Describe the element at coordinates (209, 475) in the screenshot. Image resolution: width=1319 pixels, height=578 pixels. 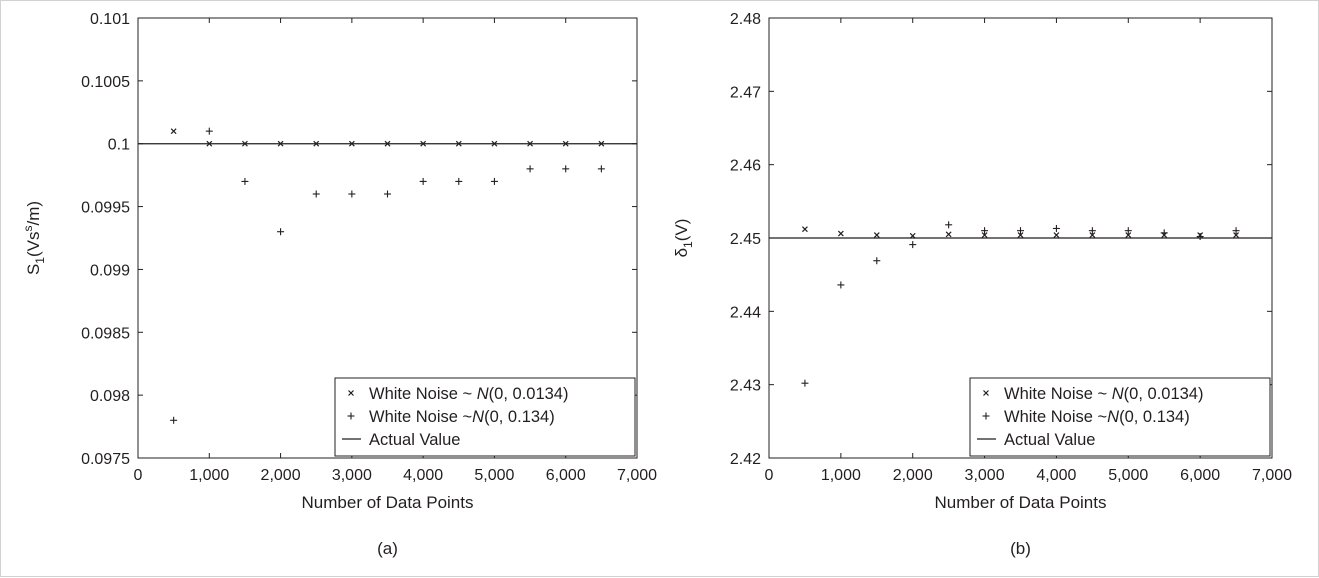
I see `panel-a-xtick-label: 1,000` at that location.